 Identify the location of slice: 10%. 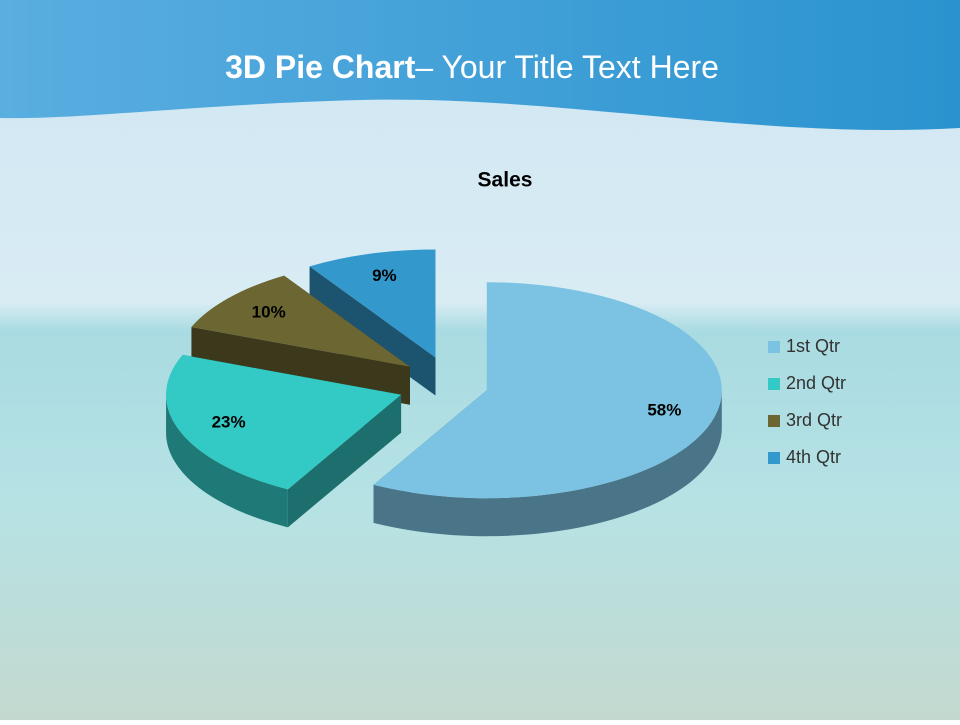
(300, 340).